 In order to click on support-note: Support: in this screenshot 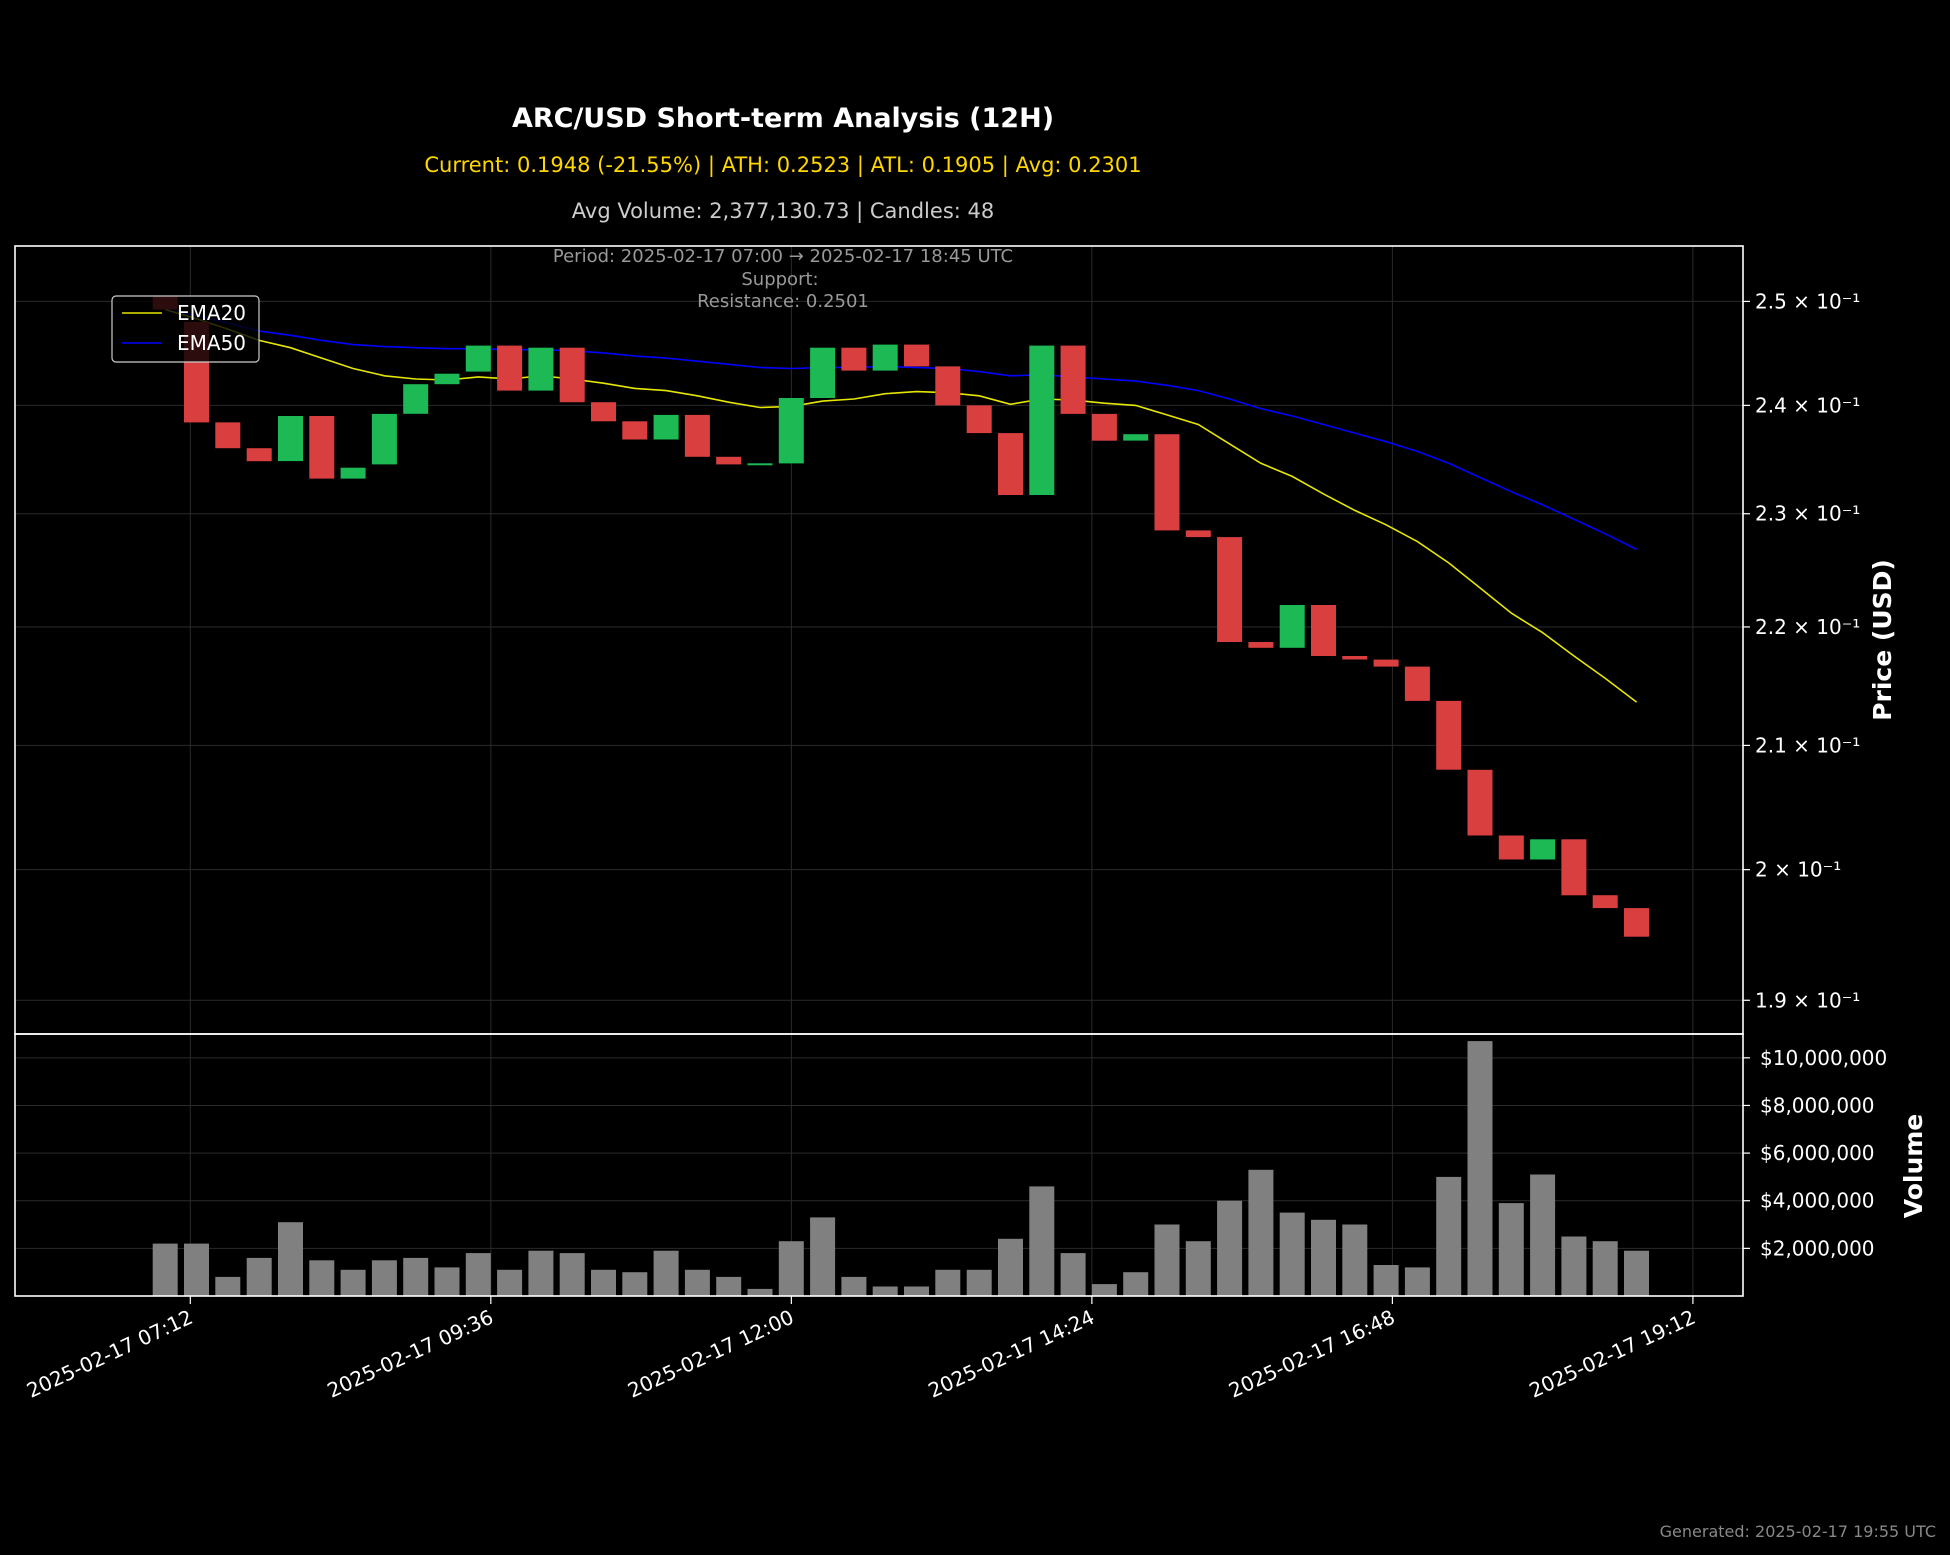, I will do `click(779, 279)`.